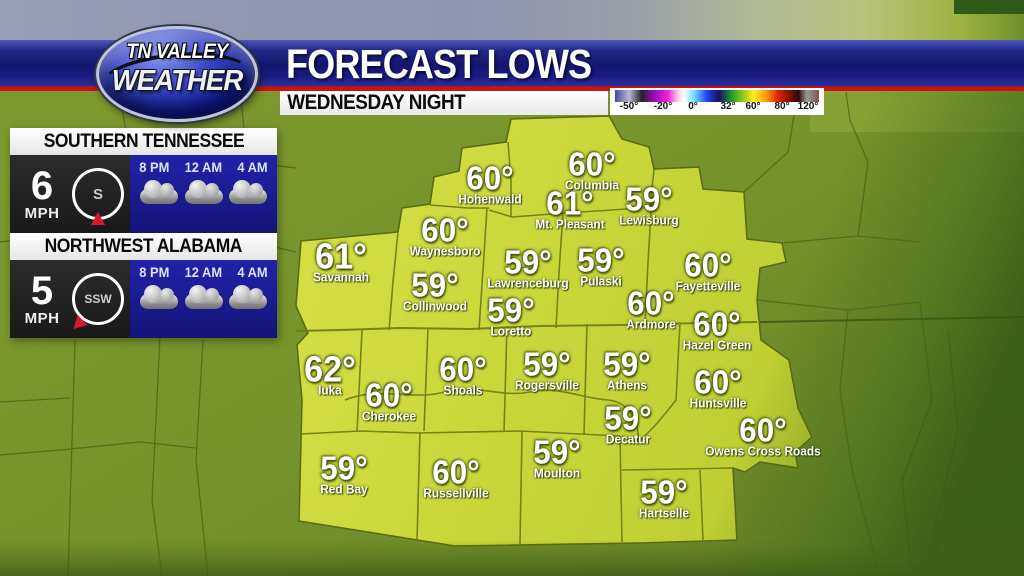  What do you see at coordinates (389, 400) in the screenshot?
I see `city-temp-label: 60° Cherokee` at bounding box center [389, 400].